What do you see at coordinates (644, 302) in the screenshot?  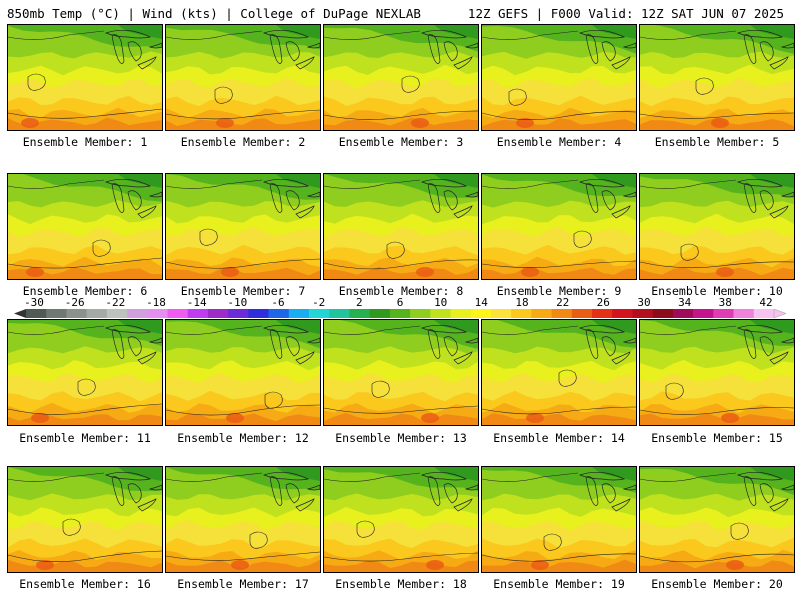 I see `color-scale-tick-label: 30` at bounding box center [644, 302].